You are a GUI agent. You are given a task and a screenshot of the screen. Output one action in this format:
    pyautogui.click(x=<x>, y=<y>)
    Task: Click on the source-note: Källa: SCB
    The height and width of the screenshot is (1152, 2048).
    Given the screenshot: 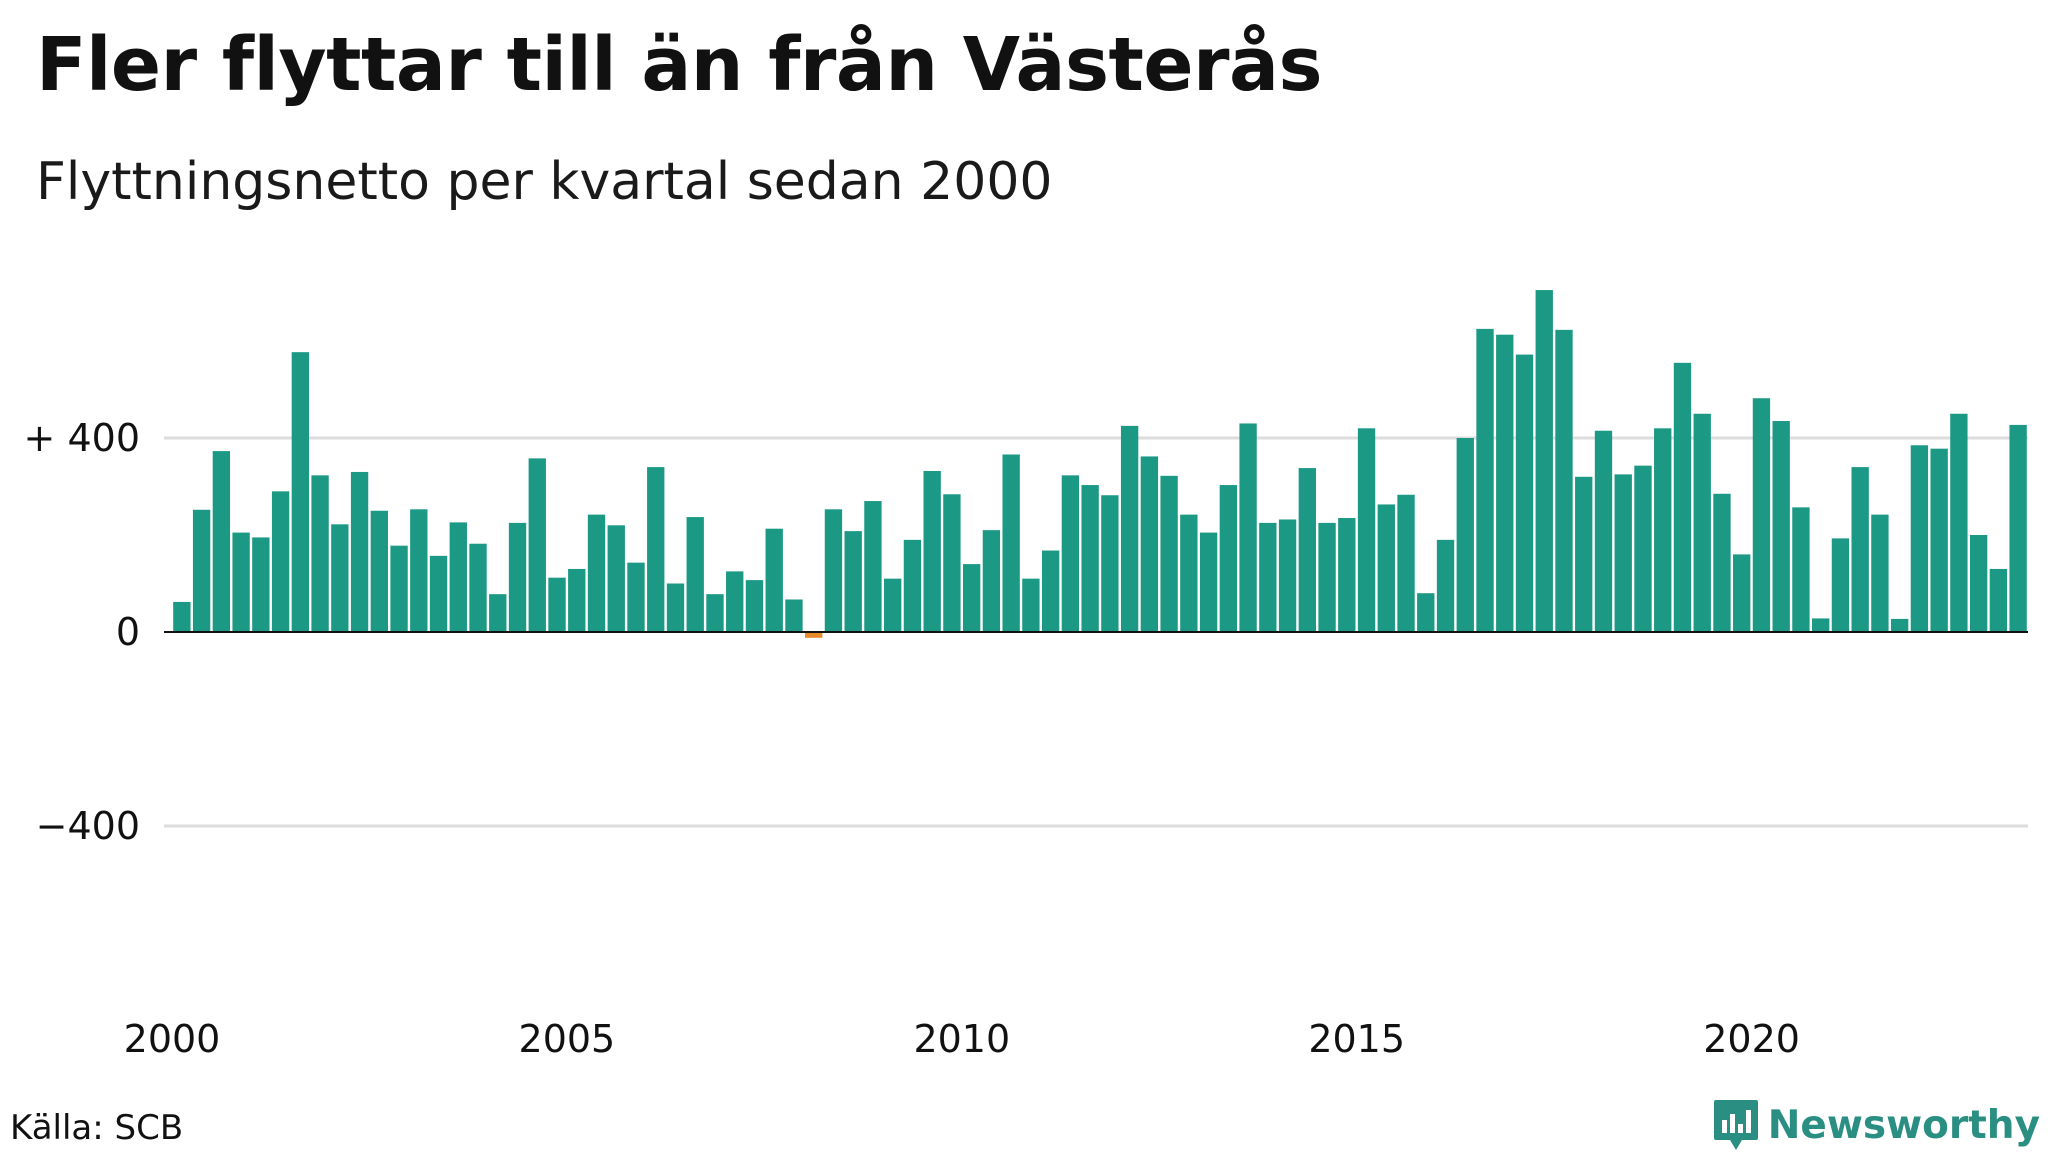 What is the action you would take?
    pyautogui.click(x=97, y=1128)
    